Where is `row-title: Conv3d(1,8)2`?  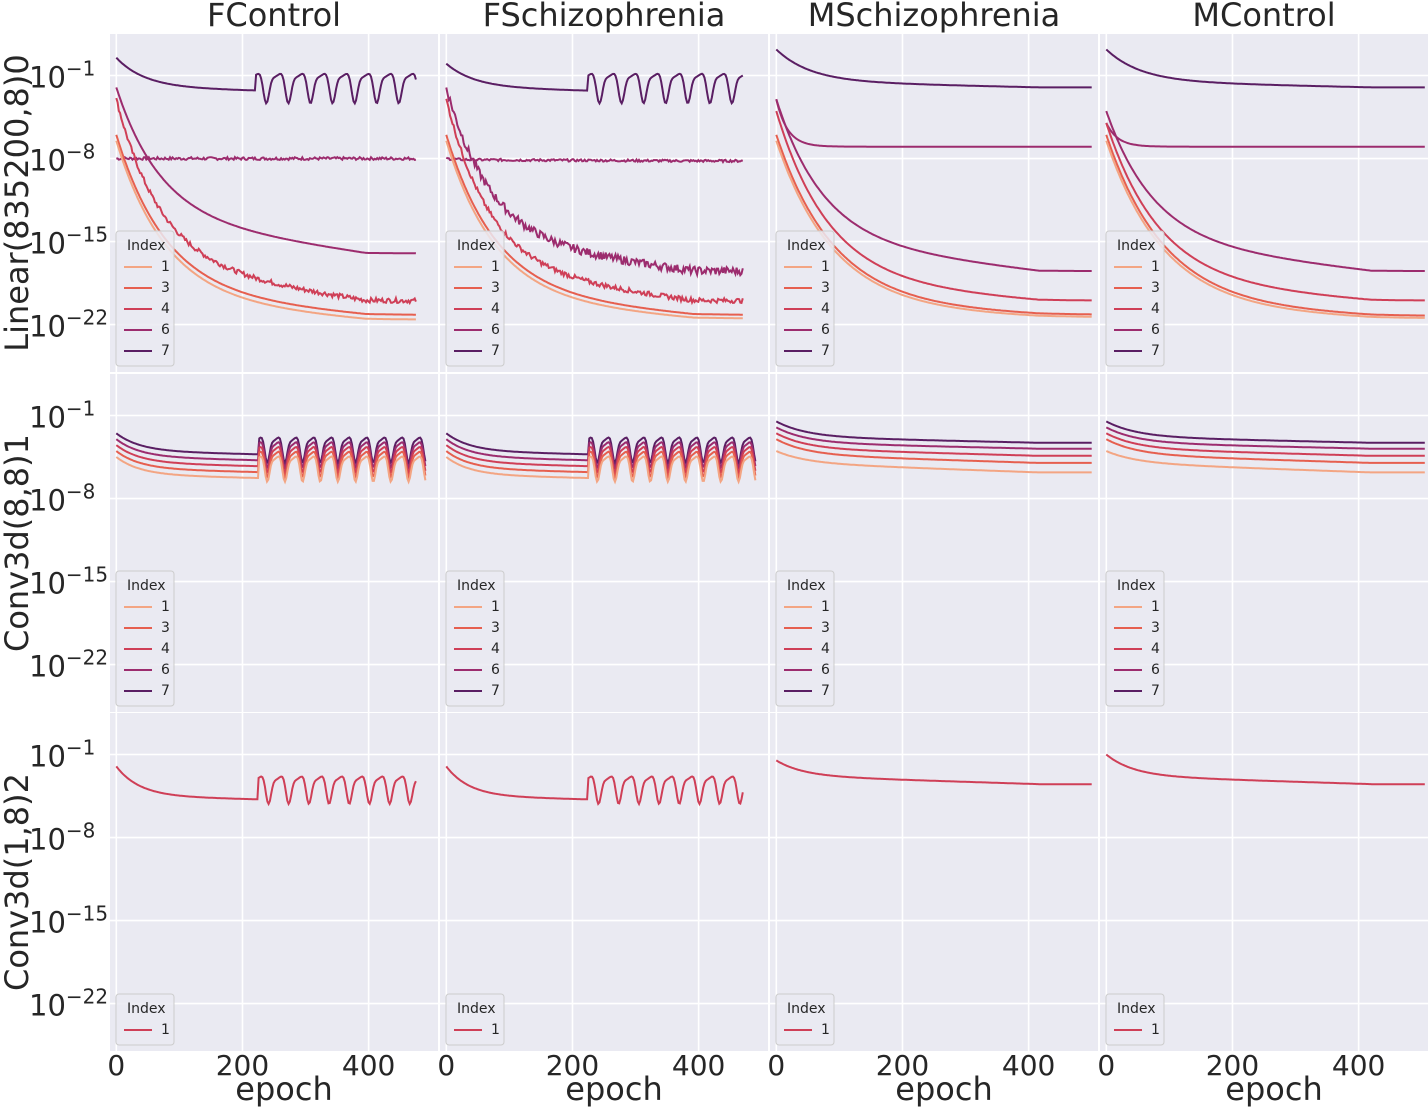 row-title: Conv3d(1,8)2 is located at coordinates (18, 882).